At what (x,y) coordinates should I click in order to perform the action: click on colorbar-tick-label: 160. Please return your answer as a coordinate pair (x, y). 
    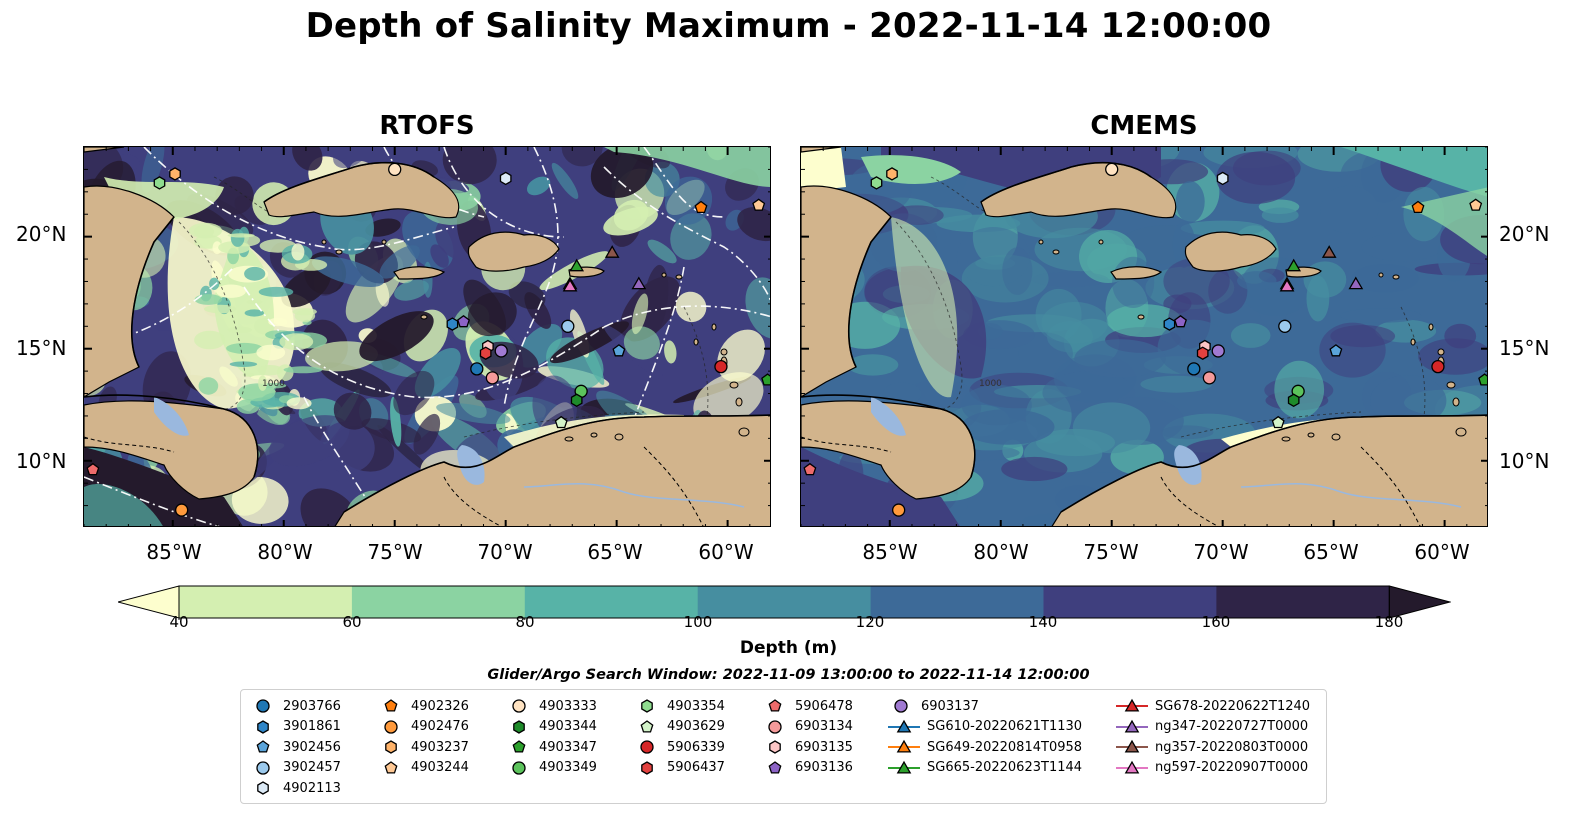
    Looking at the image, I should click on (1216, 622).